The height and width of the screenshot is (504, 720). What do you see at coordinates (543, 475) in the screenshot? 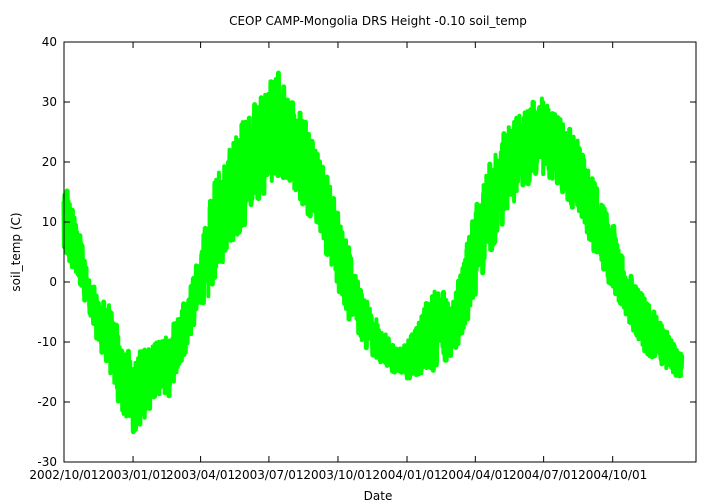
I see `x-tick-label: 2004/07/01` at bounding box center [543, 475].